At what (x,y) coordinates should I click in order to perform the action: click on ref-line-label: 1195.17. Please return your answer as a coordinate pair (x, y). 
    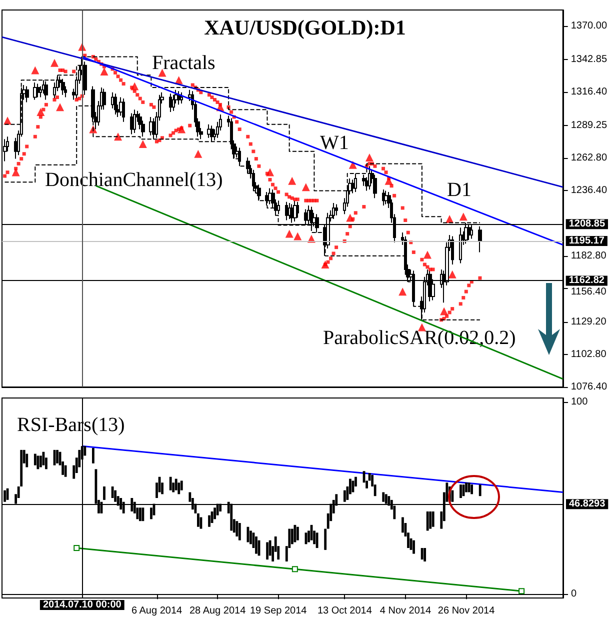
    Looking at the image, I should click on (586, 240).